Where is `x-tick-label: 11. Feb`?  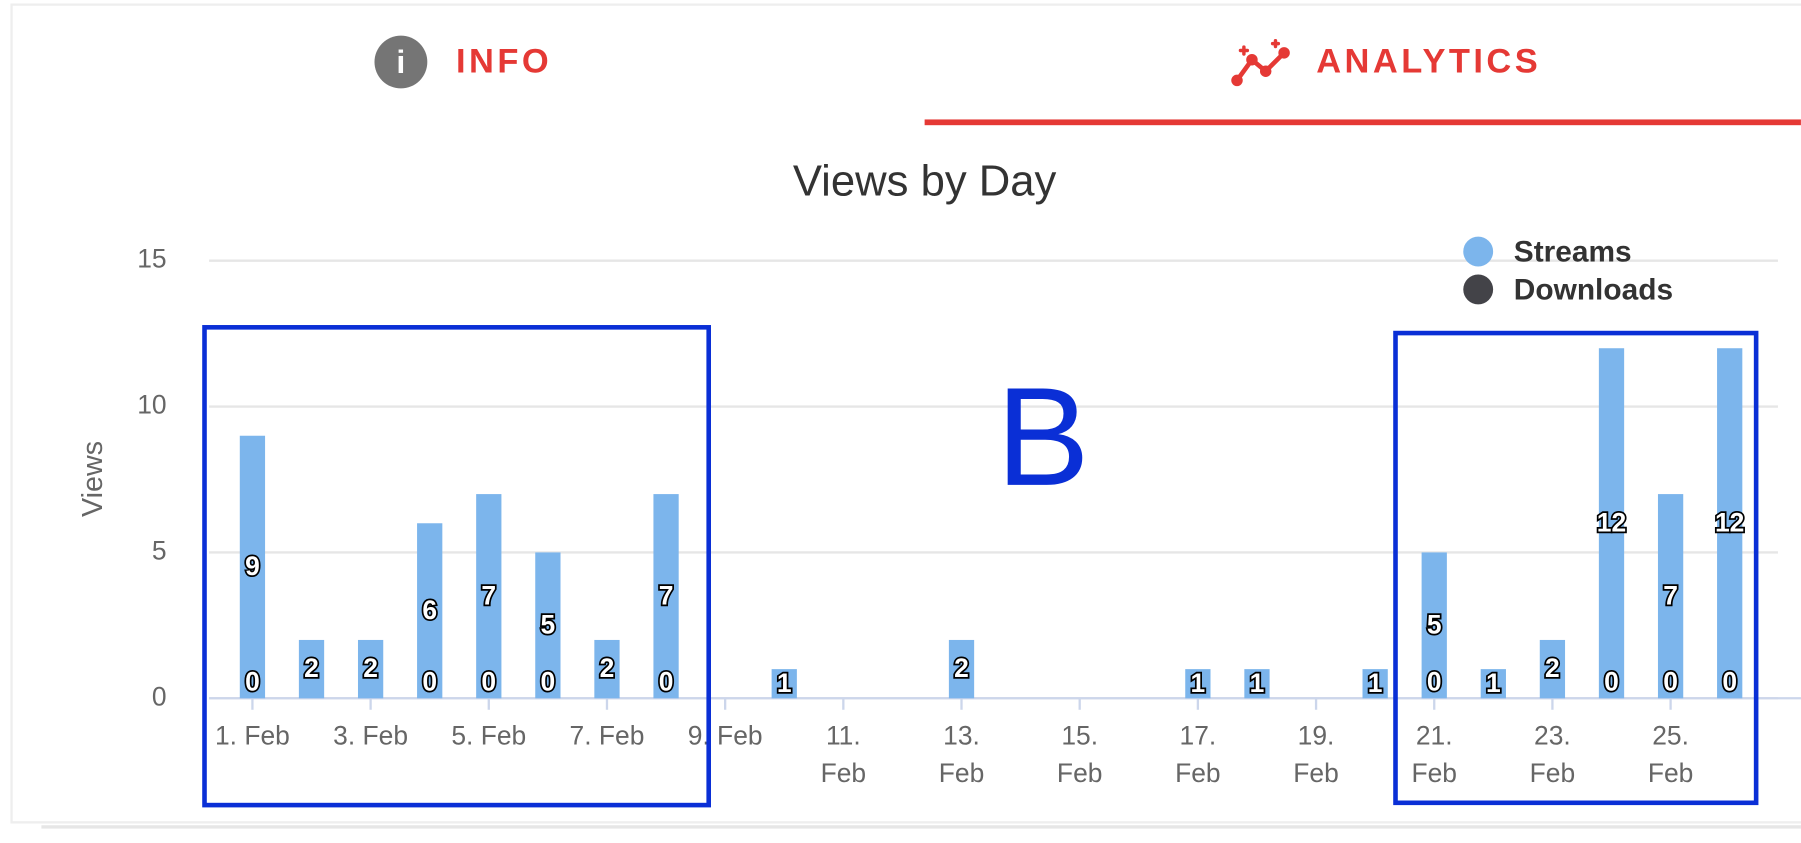
x-tick-label: 11. Feb is located at coordinates (844, 754).